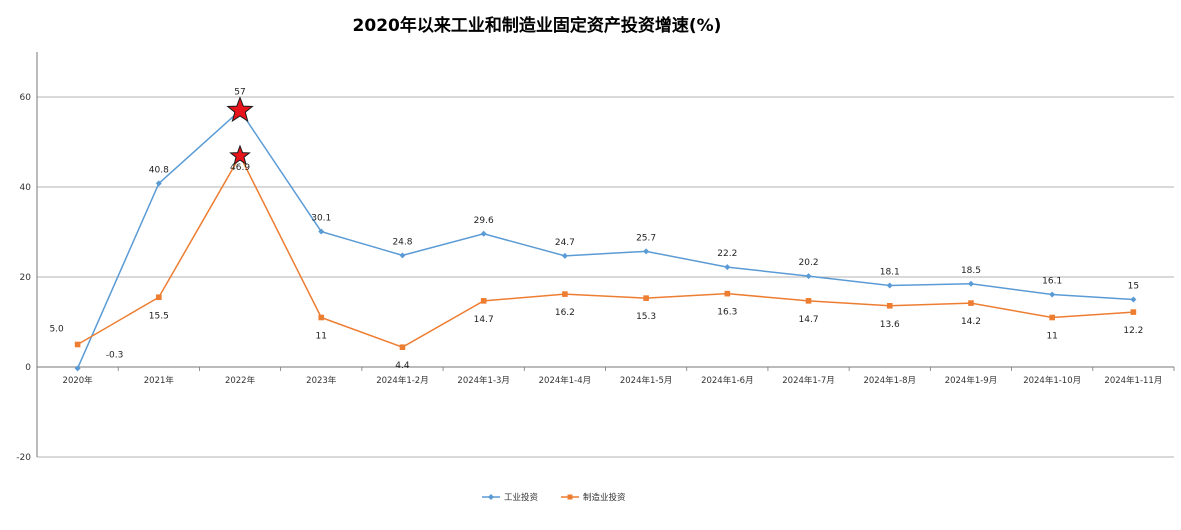 The width and height of the screenshot is (1181, 530). Describe the element at coordinates (646, 317) in the screenshot. I see `data-label: 15.3` at that location.